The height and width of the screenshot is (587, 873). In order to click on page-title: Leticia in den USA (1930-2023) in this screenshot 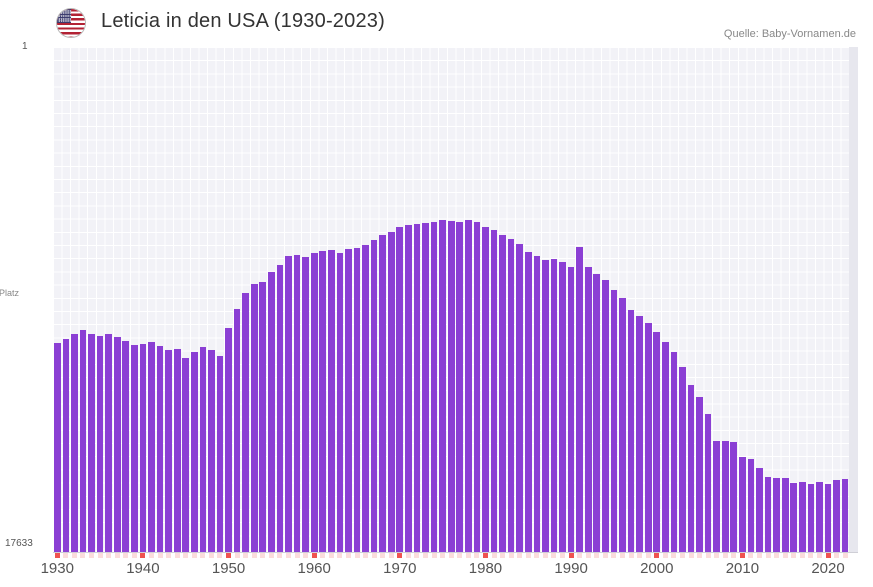, I will do `click(243, 21)`.